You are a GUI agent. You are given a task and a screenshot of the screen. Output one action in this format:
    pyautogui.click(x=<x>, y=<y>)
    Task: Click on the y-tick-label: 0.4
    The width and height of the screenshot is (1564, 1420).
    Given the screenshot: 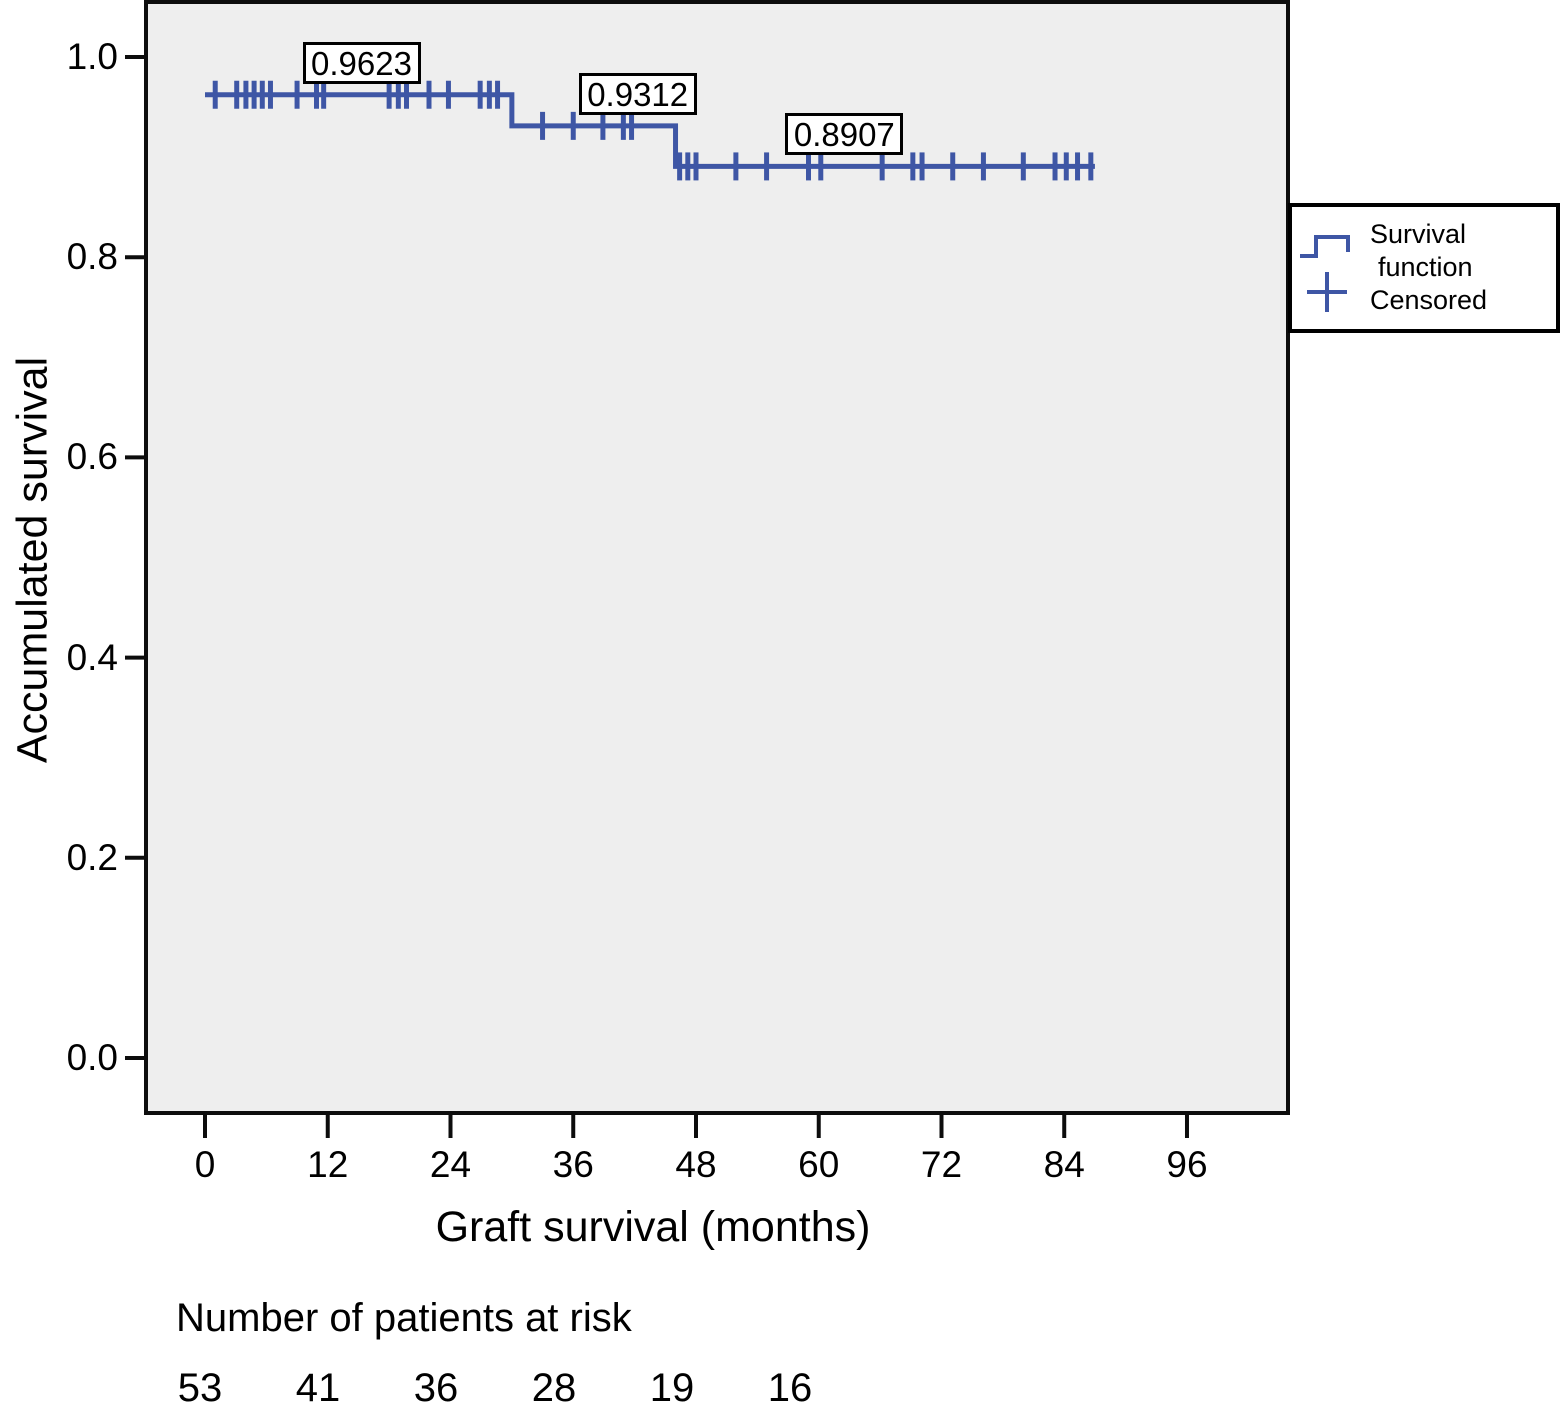 What is the action you would take?
    pyautogui.click(x=92, y=657)
    